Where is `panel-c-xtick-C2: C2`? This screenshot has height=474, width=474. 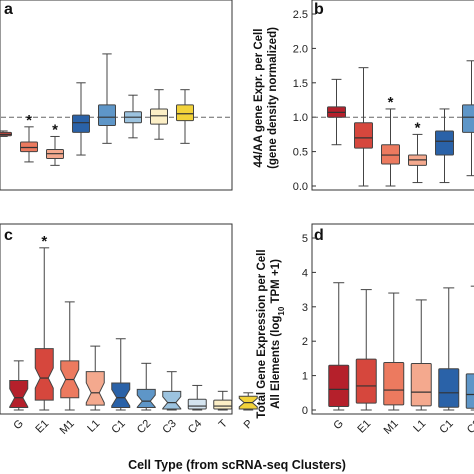
panel-c-xtick-C2: C2 is located at coordinates (144, 427).